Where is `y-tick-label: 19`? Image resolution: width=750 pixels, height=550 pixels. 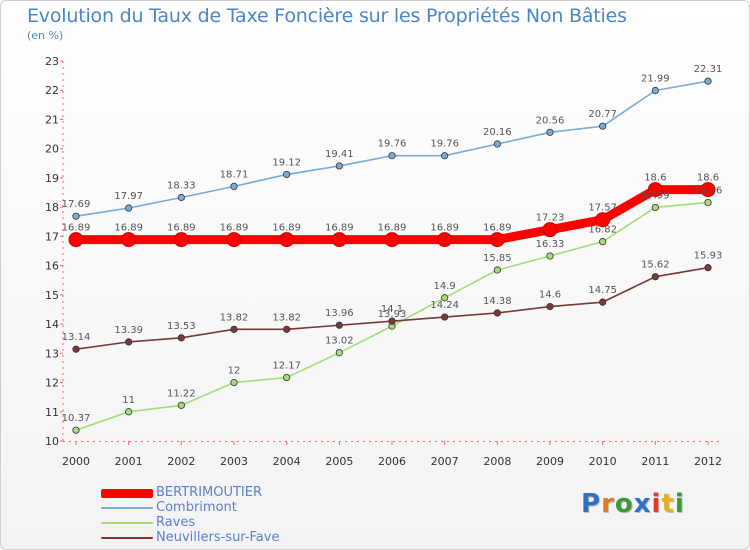 y-tick-label: 19 is located at coordinates (52, 178).